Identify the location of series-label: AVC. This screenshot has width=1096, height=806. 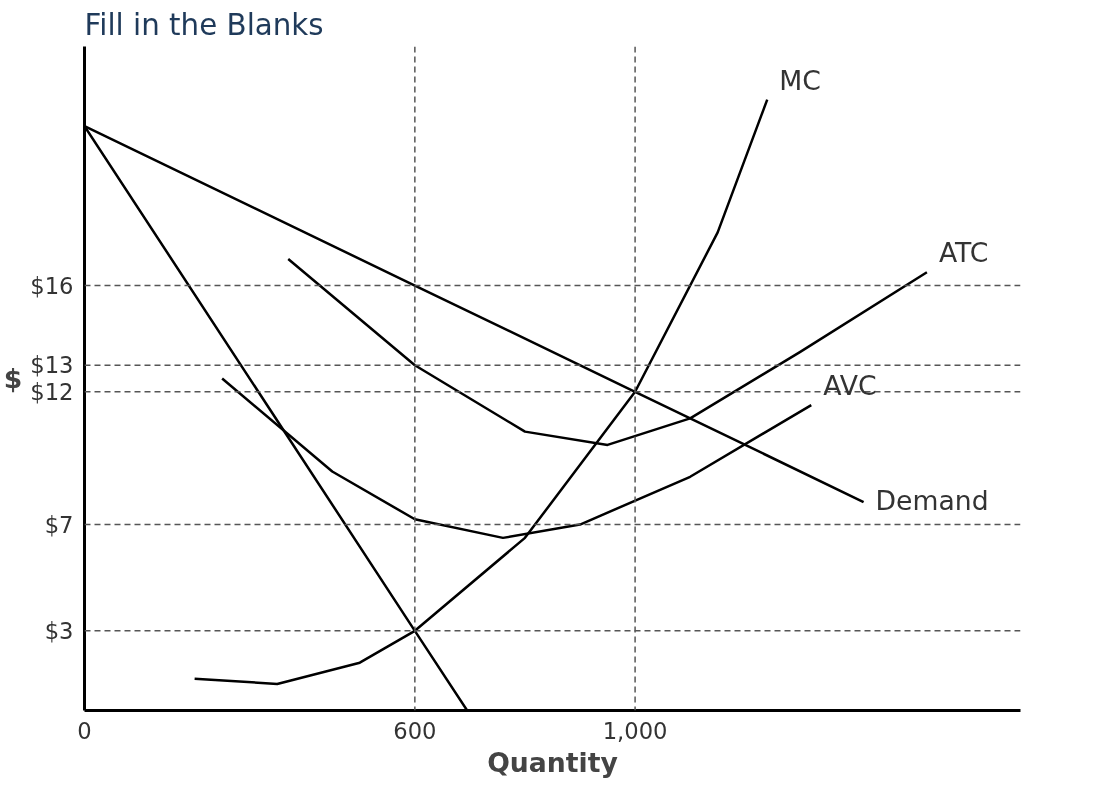
(850, 386).